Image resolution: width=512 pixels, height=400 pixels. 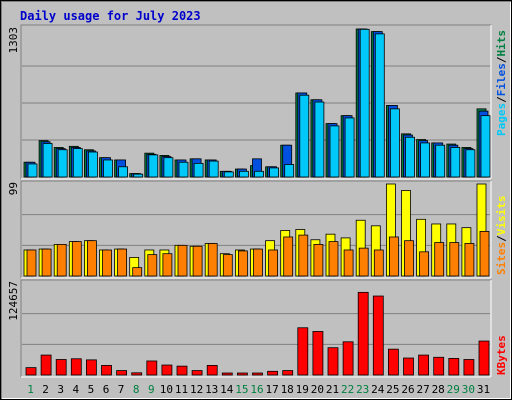 I want to click on x-label-day-31: 31, so click(x=483, y=389).